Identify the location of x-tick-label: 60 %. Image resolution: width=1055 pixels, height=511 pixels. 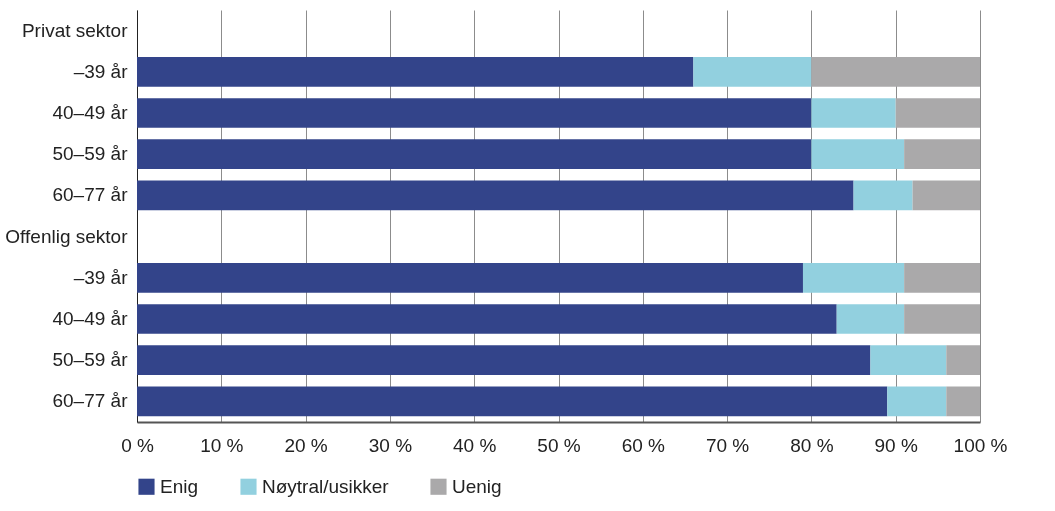
(643, 445).